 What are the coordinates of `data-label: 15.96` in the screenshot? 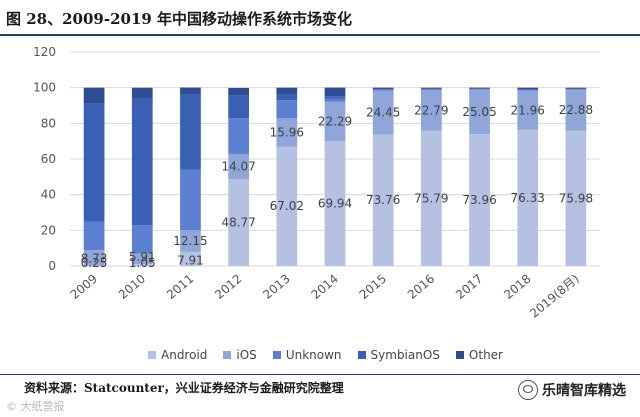 It's located at (287, 132).